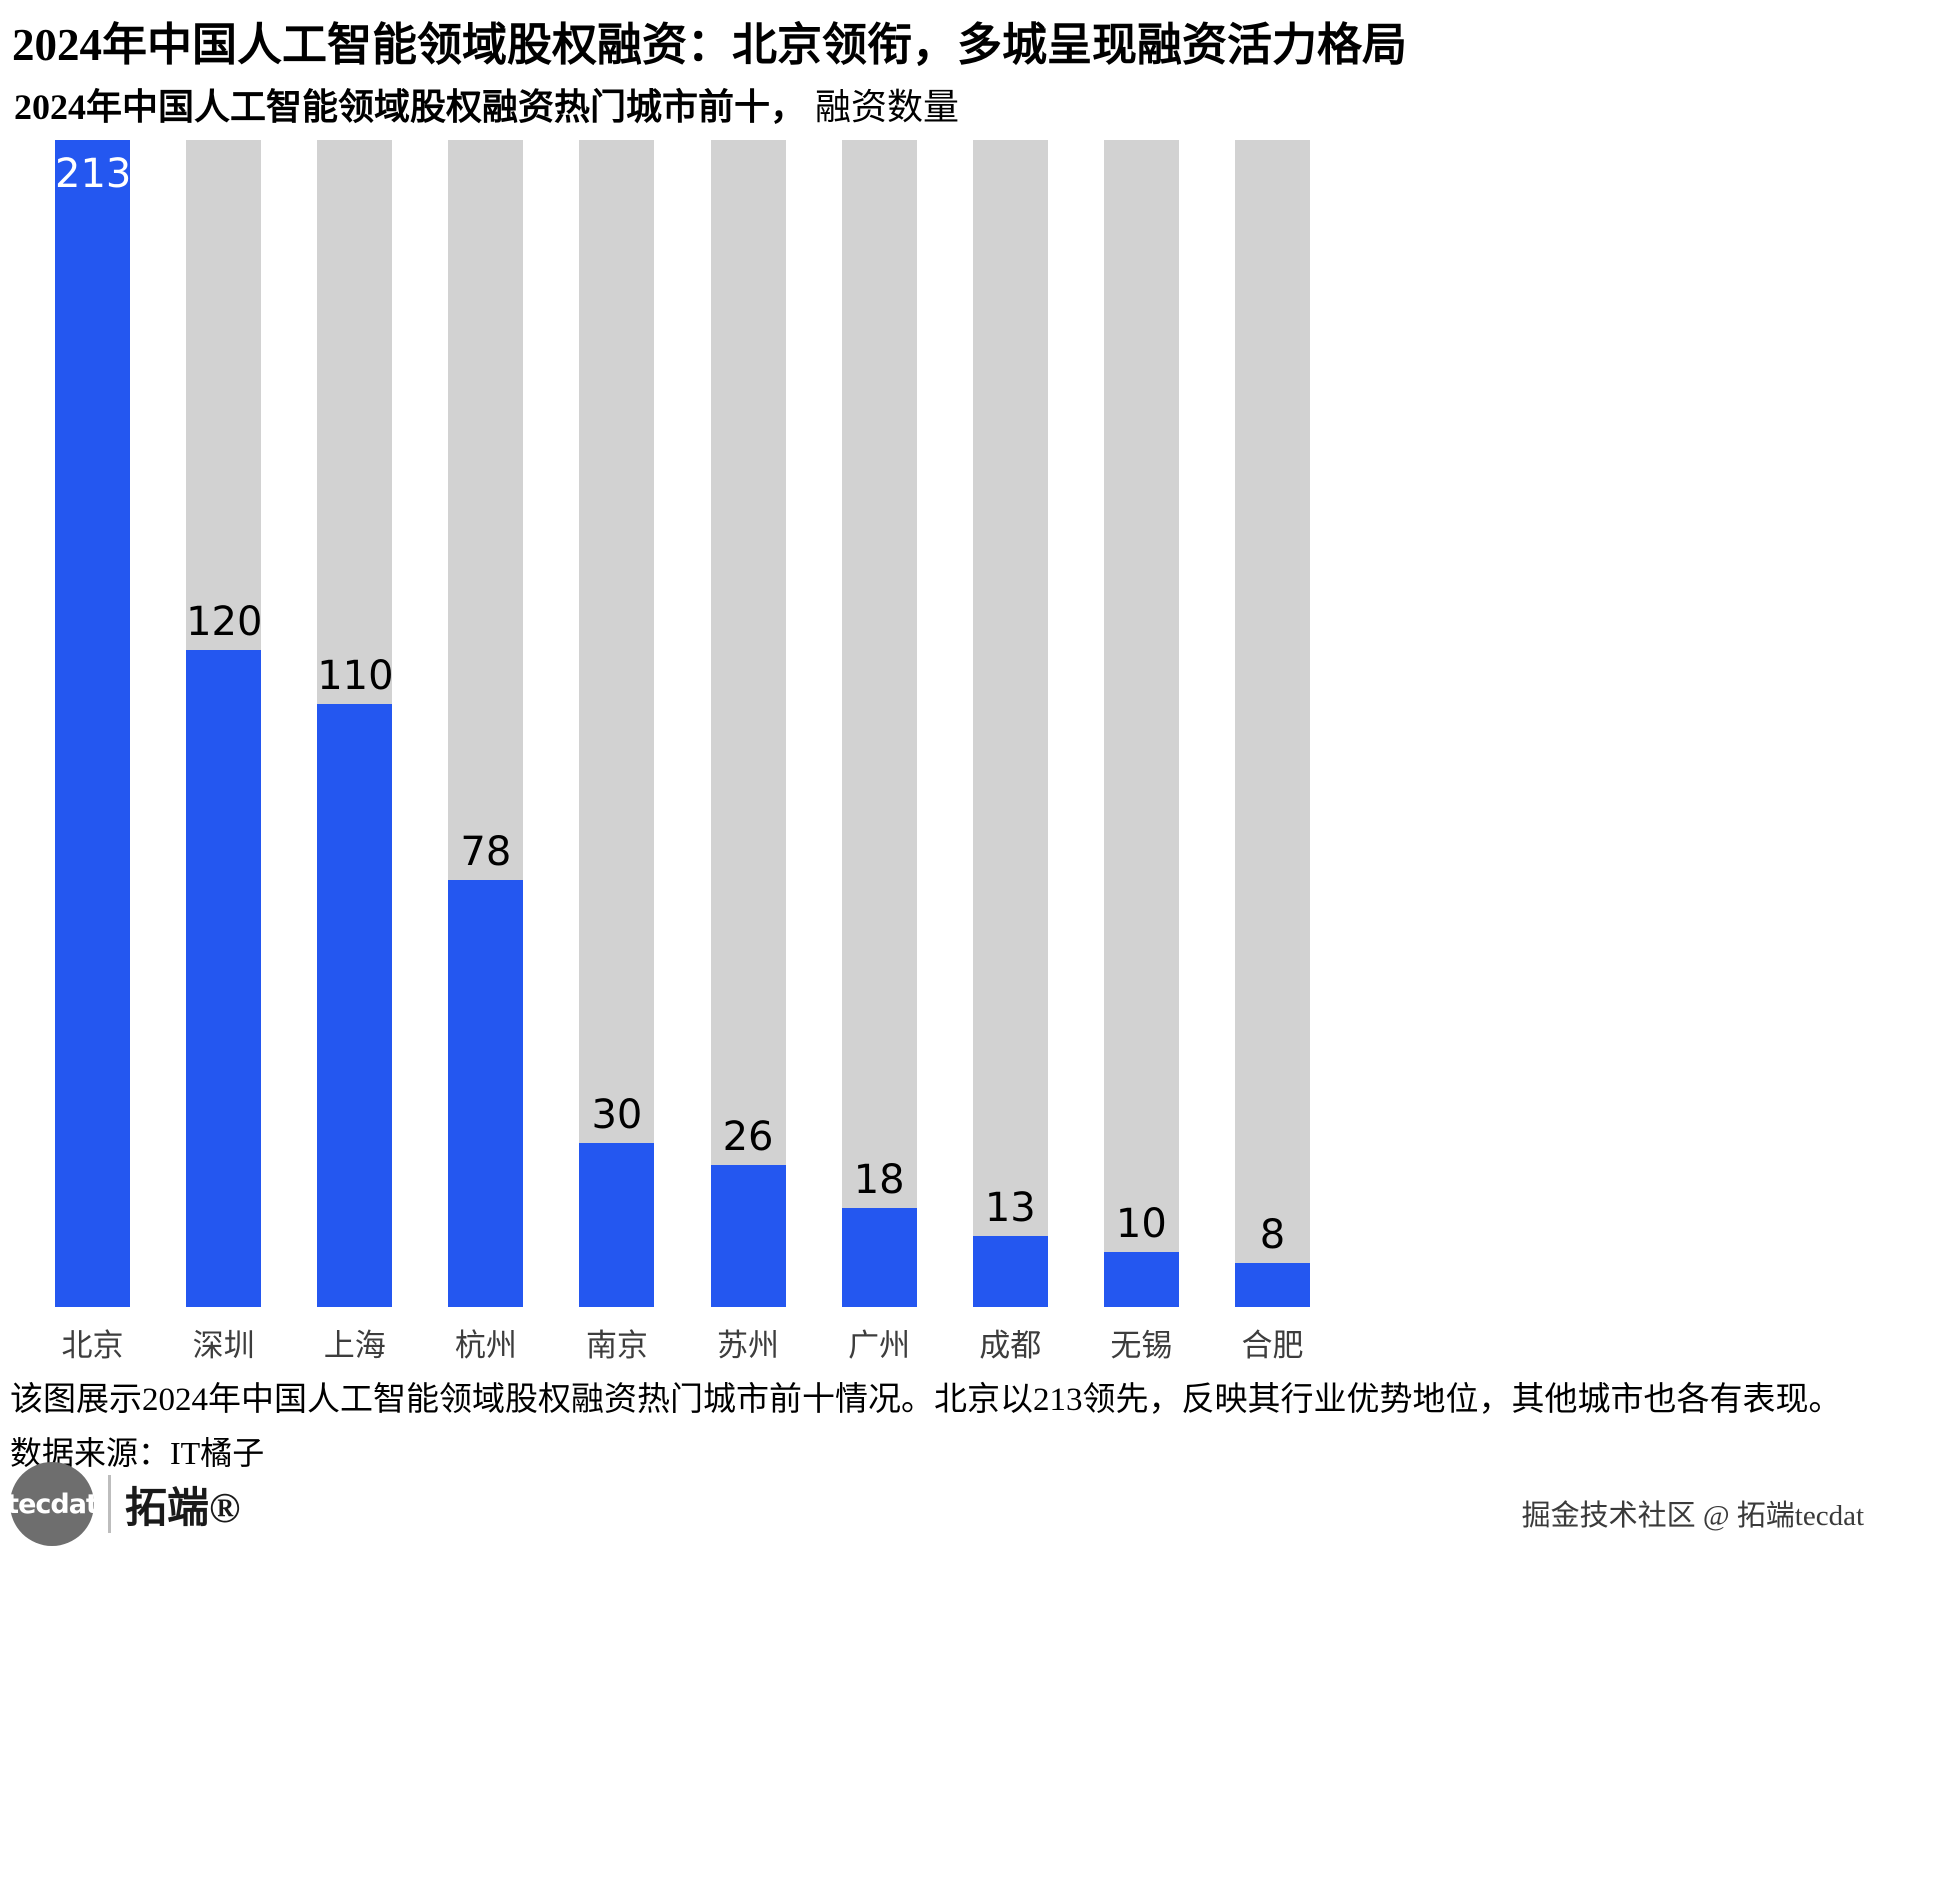  Describe the element at coordinates (223, 1345) in the screenshot. I see `x-axis-label: 深圳` at that location.